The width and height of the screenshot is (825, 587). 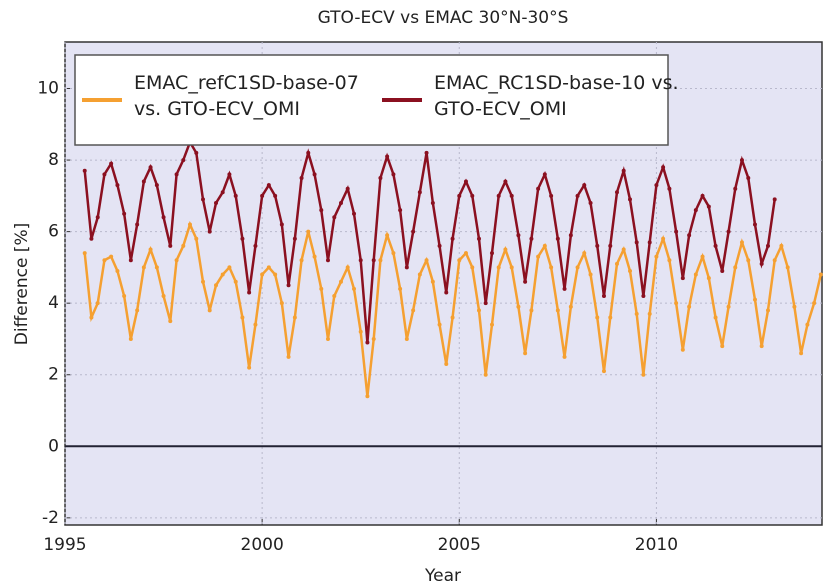 What do you see at coordinates (53, 375) in the screenshot?
I see `y-tick-label: 2` at bounding box center [53, 375].